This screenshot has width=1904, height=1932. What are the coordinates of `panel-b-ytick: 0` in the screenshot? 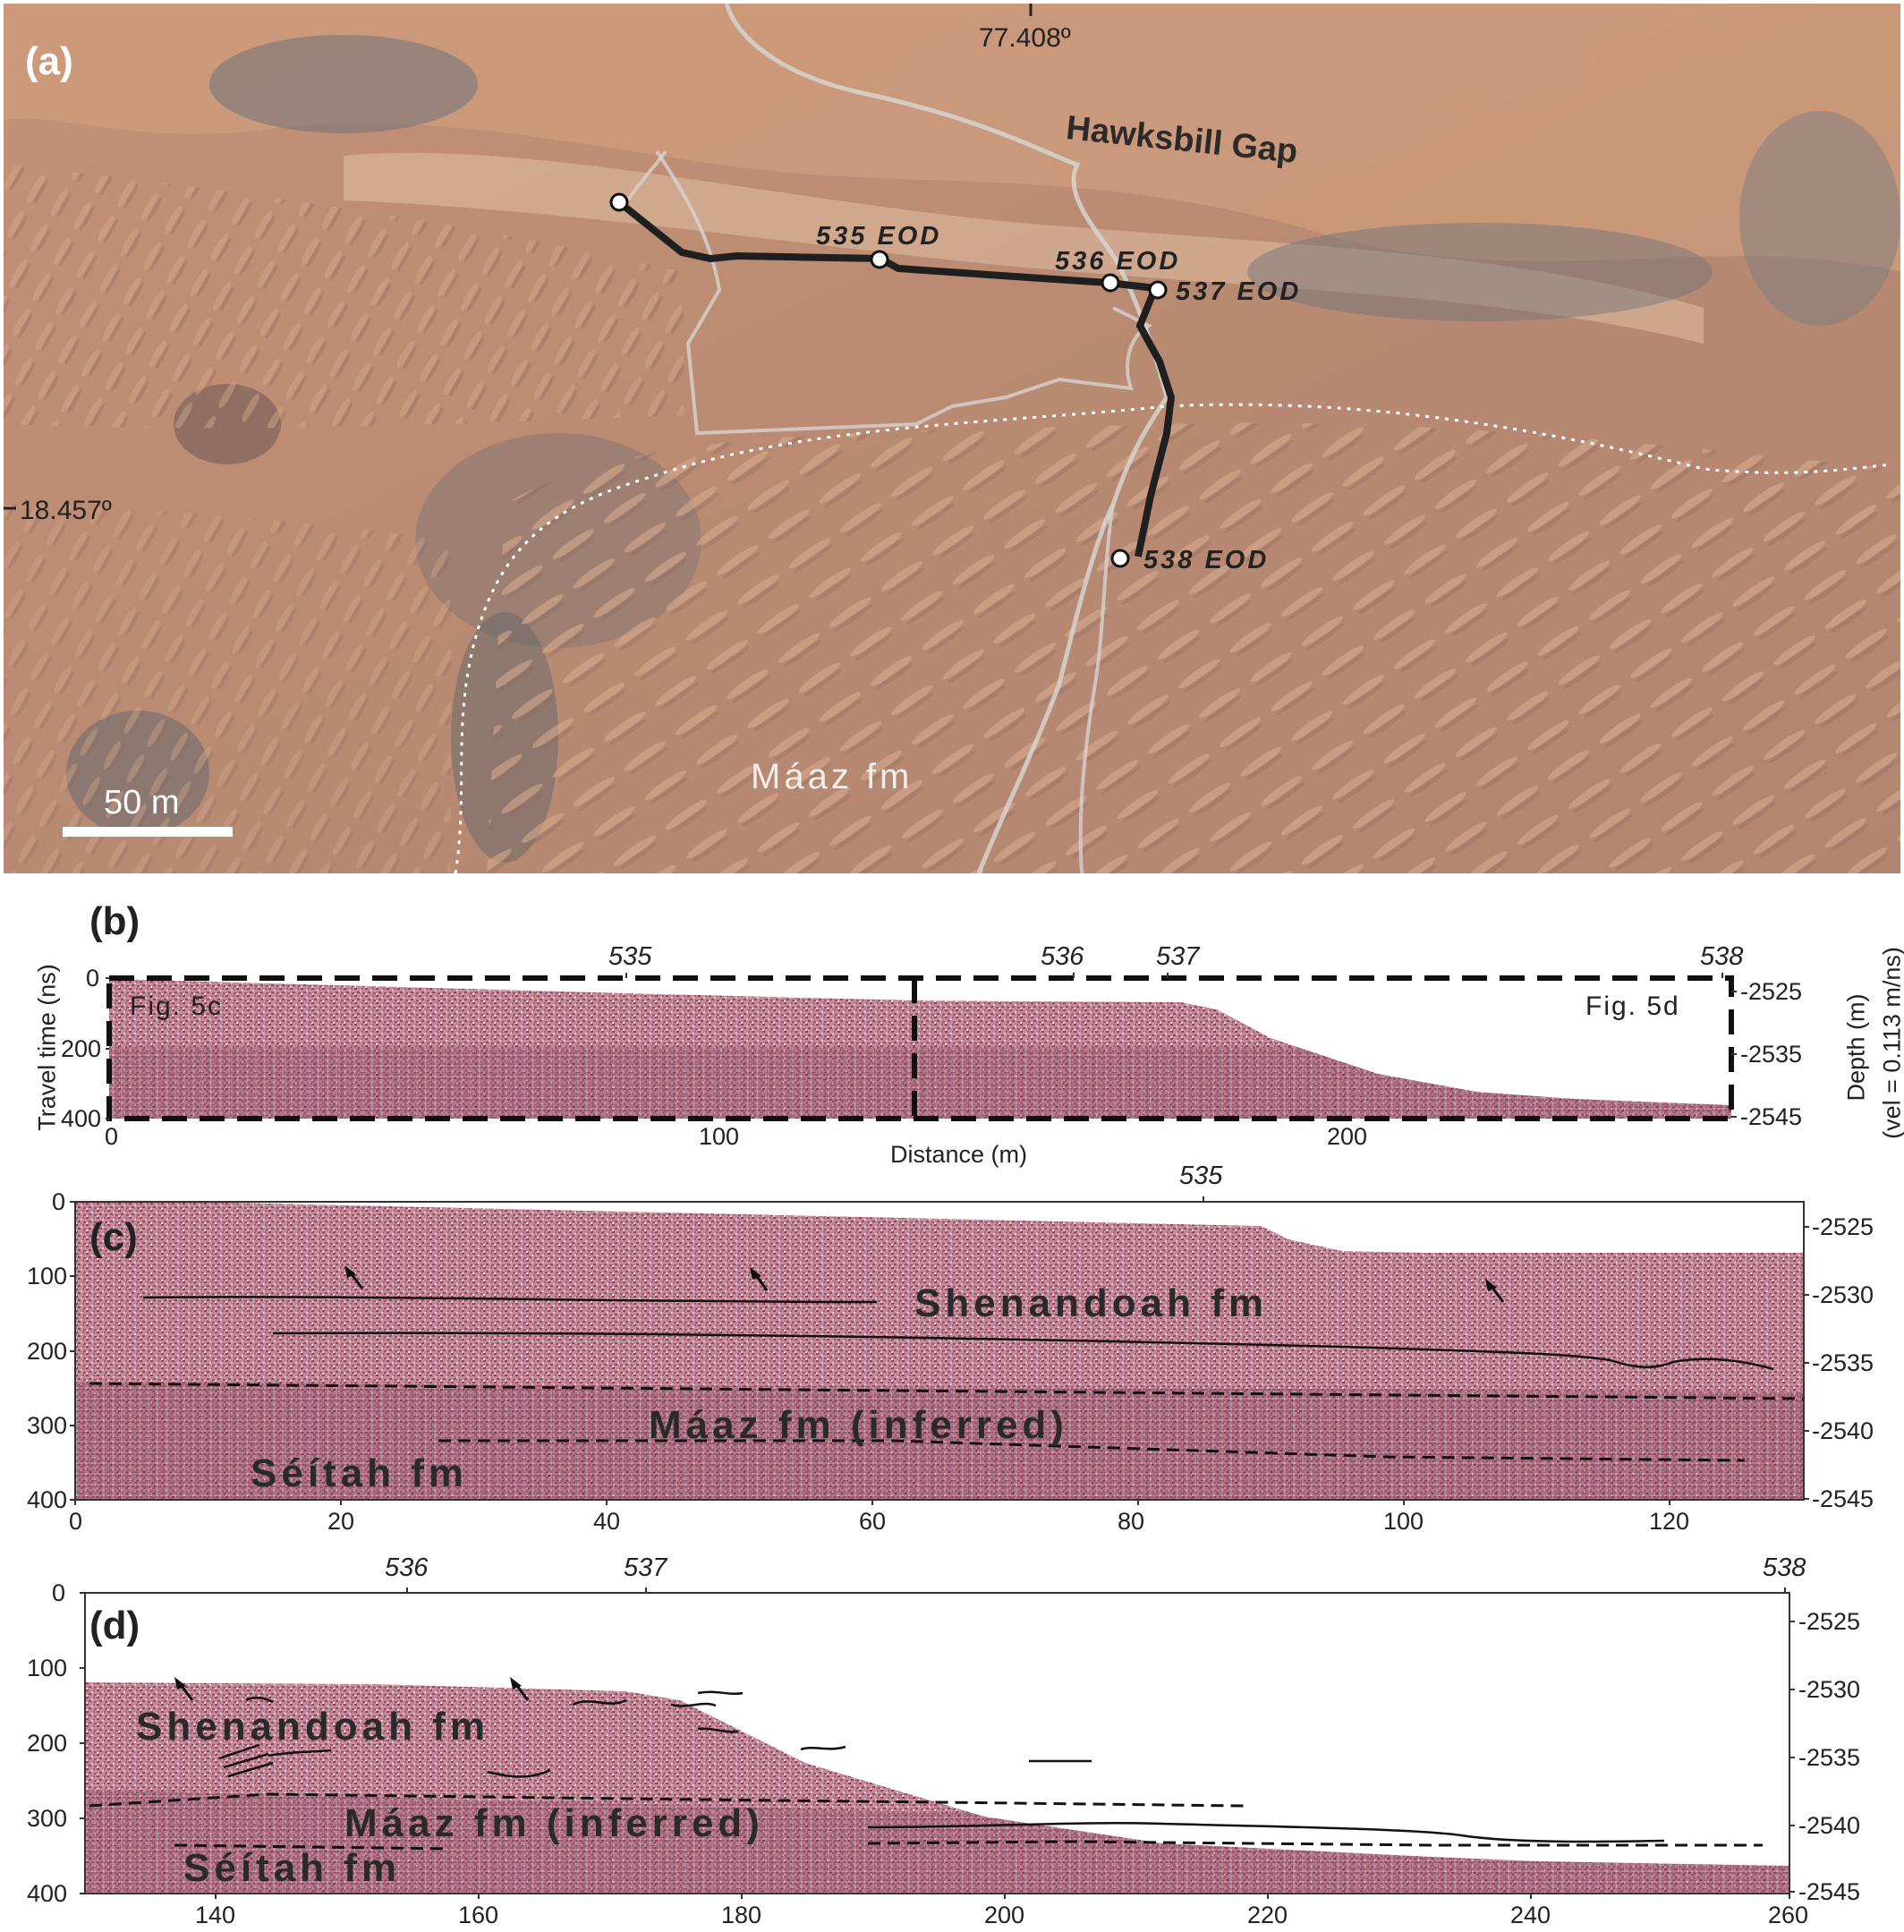 It's located at (93, 978).